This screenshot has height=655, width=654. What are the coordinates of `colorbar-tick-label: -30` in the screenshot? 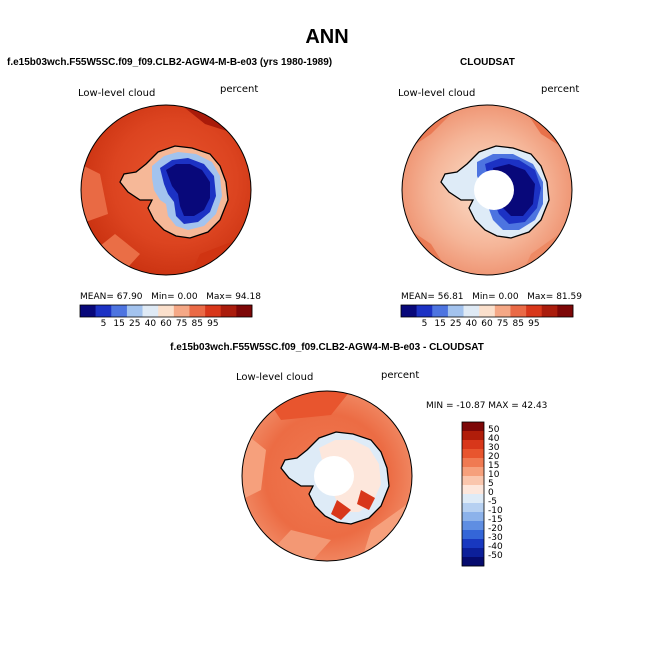 It's located at (495, 538).